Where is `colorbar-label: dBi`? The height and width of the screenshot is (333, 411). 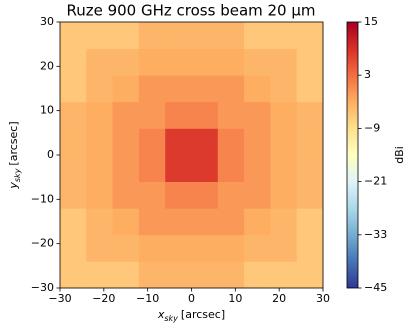
colorbar-label: dBi is located at coordinates (399, 155).